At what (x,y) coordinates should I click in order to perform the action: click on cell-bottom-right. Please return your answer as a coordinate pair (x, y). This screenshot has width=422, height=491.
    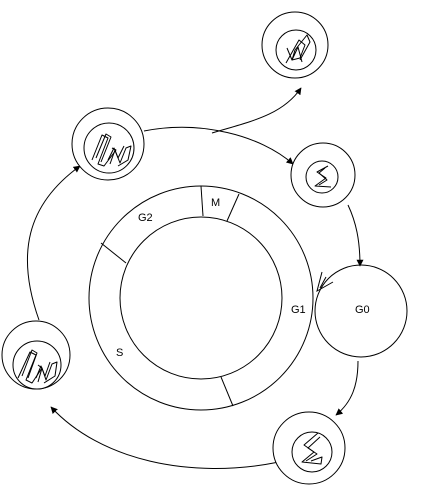
    Looking at the image, I should click on (309, 448).